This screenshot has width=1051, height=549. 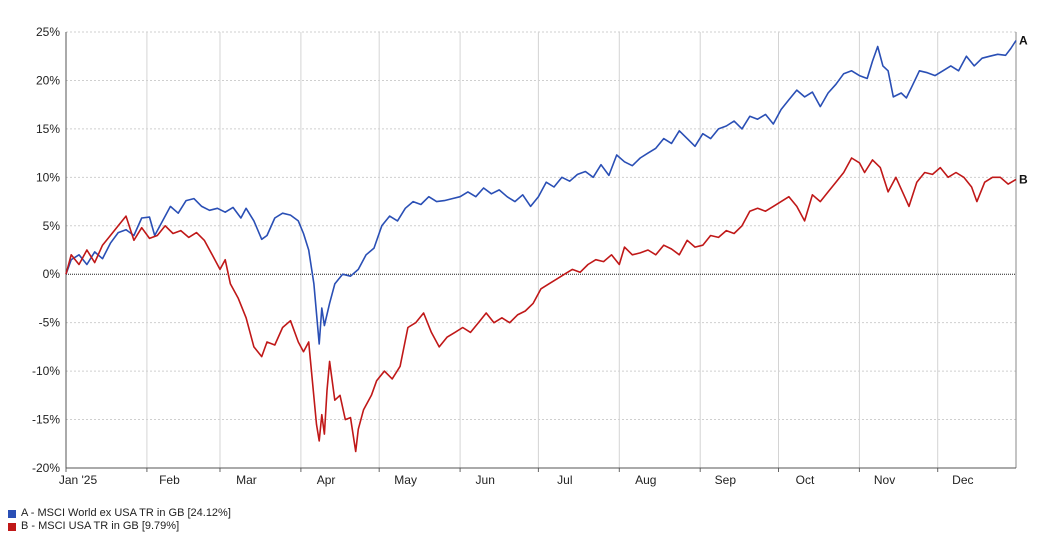 What do you see at coordinates (1023, 179) in the screenshot?
I see `series-end-label-b: B` at bounding box center [1023, 179].